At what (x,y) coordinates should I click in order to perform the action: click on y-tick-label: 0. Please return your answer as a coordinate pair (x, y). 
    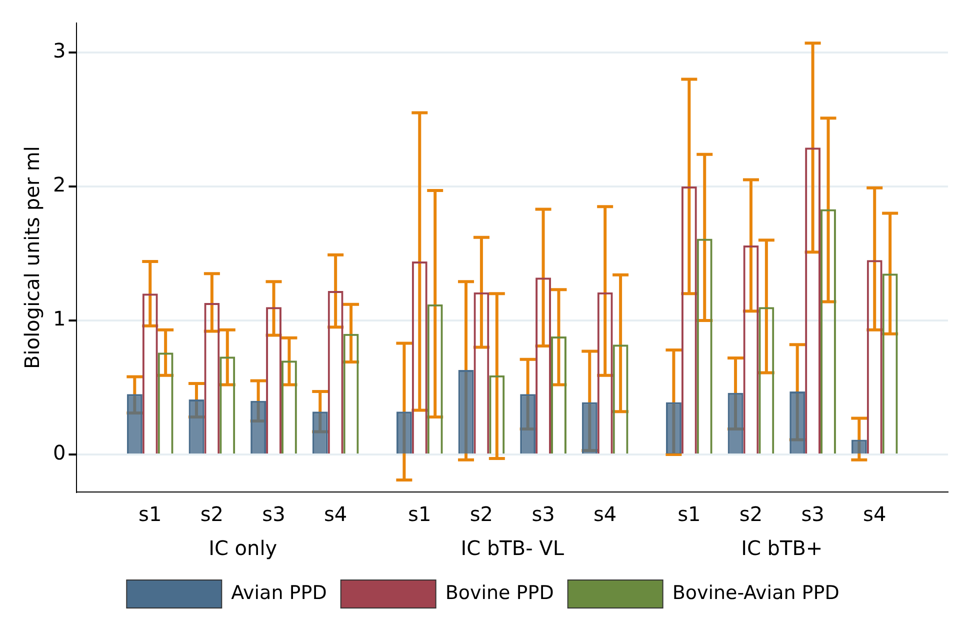
    Looking at the image, I should click on (59, 452).